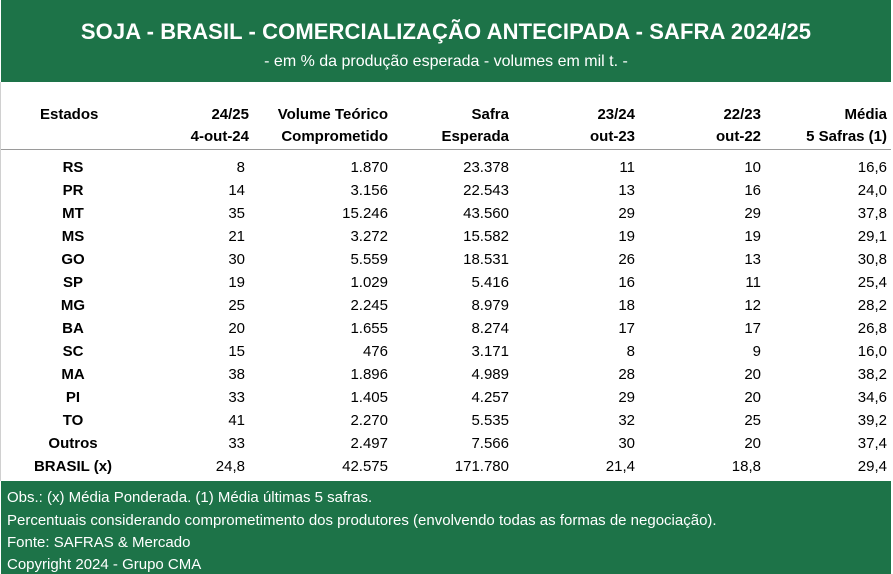 The image size is (893, 574). What do you see at coordinates (365, 213) in the screenshot?
I see `value-cell: 15.246` at bounding box center [365, 213].